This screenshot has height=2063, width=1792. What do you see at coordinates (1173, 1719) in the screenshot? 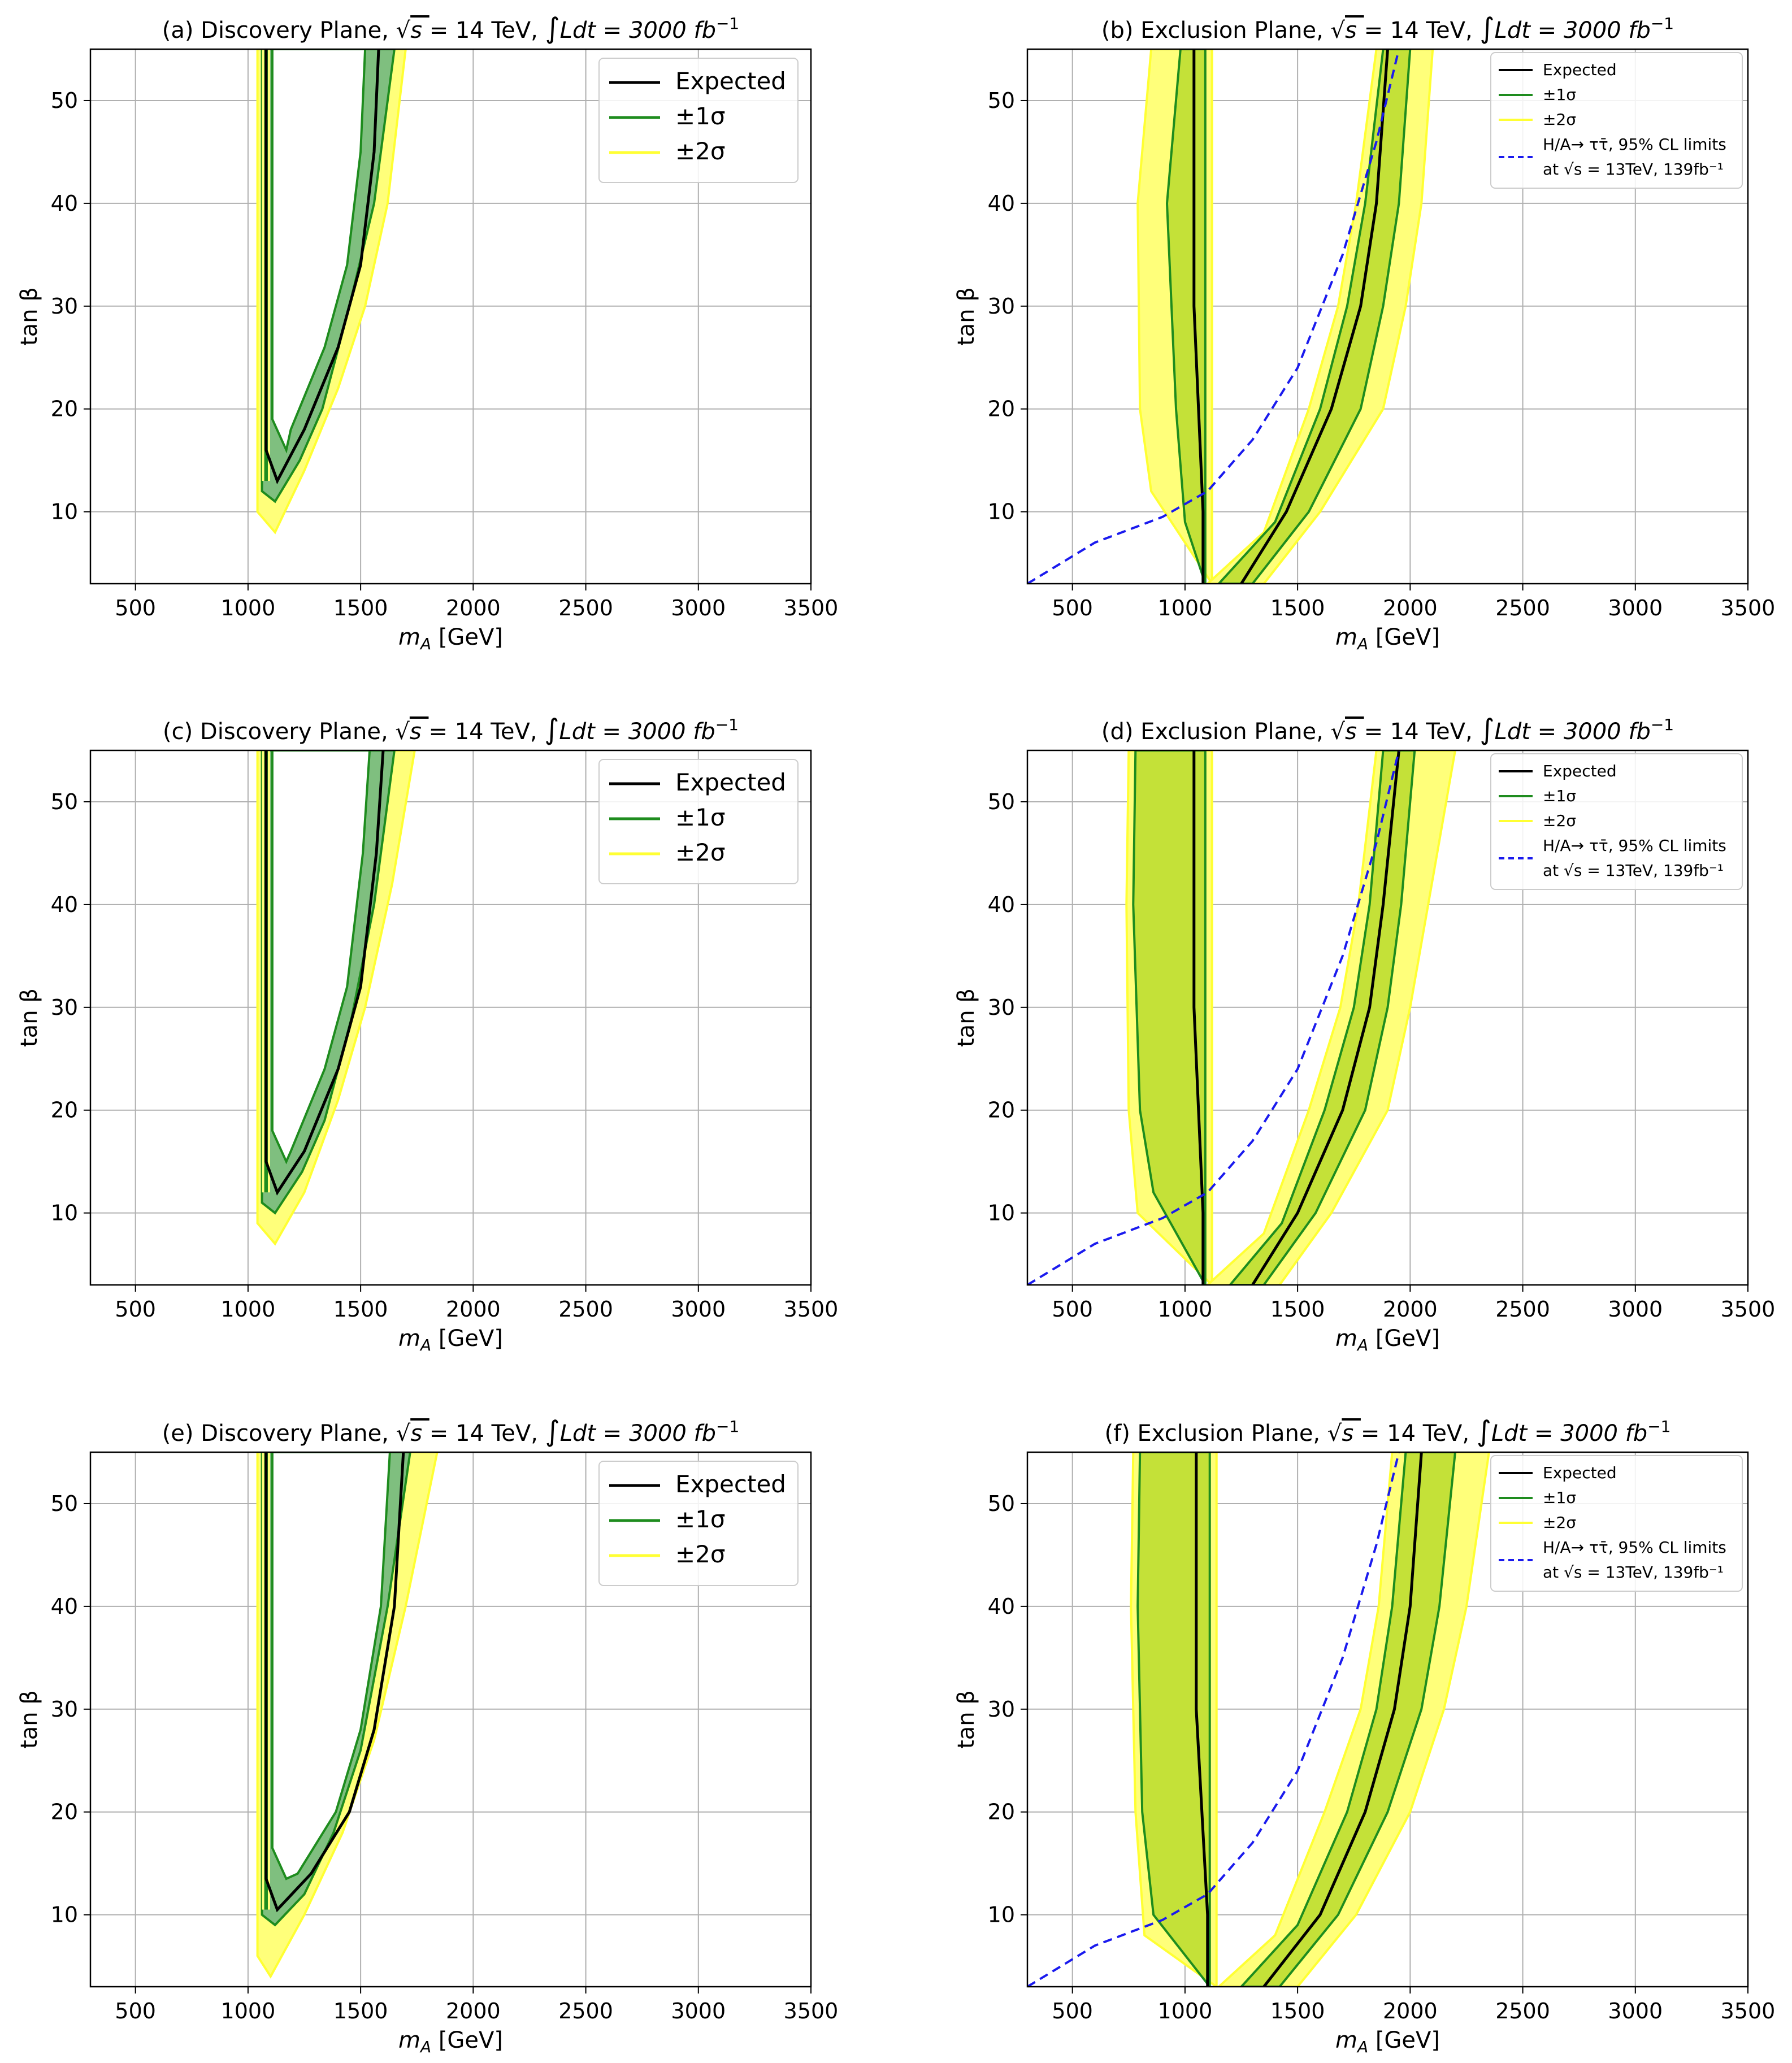
I see `left-one-sigma-band` at bounding box center [1173, 1719].